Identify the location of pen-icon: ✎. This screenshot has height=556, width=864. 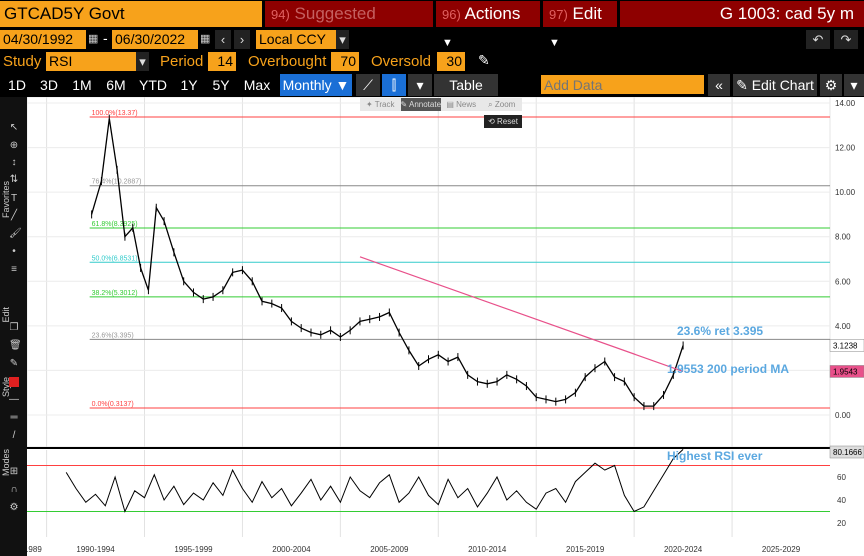
(14, 363).